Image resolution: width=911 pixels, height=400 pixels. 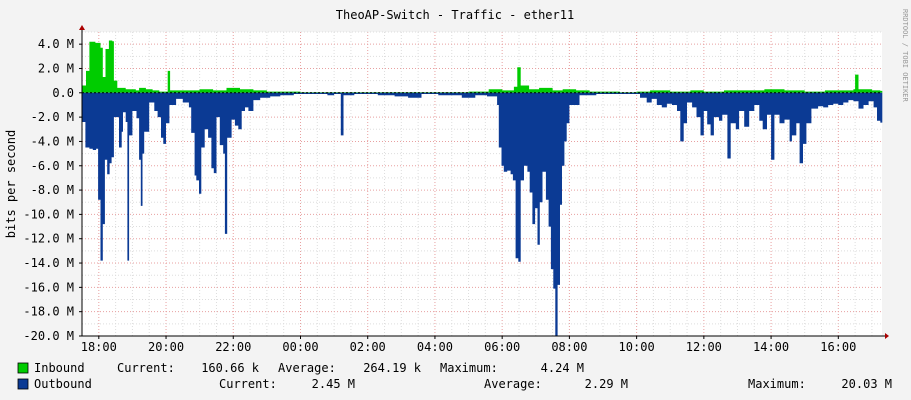 I want to click on inbound-swatch, so click(x=23, y=368).